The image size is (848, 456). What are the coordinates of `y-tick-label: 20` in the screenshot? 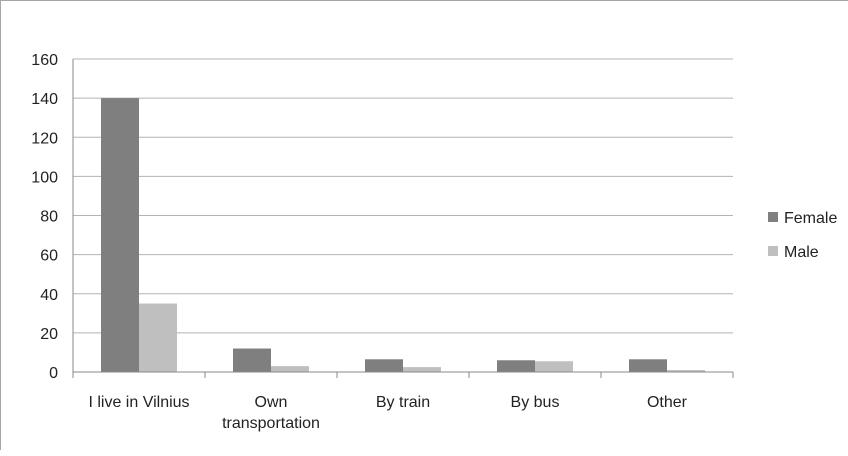 It's located at (49, 334).